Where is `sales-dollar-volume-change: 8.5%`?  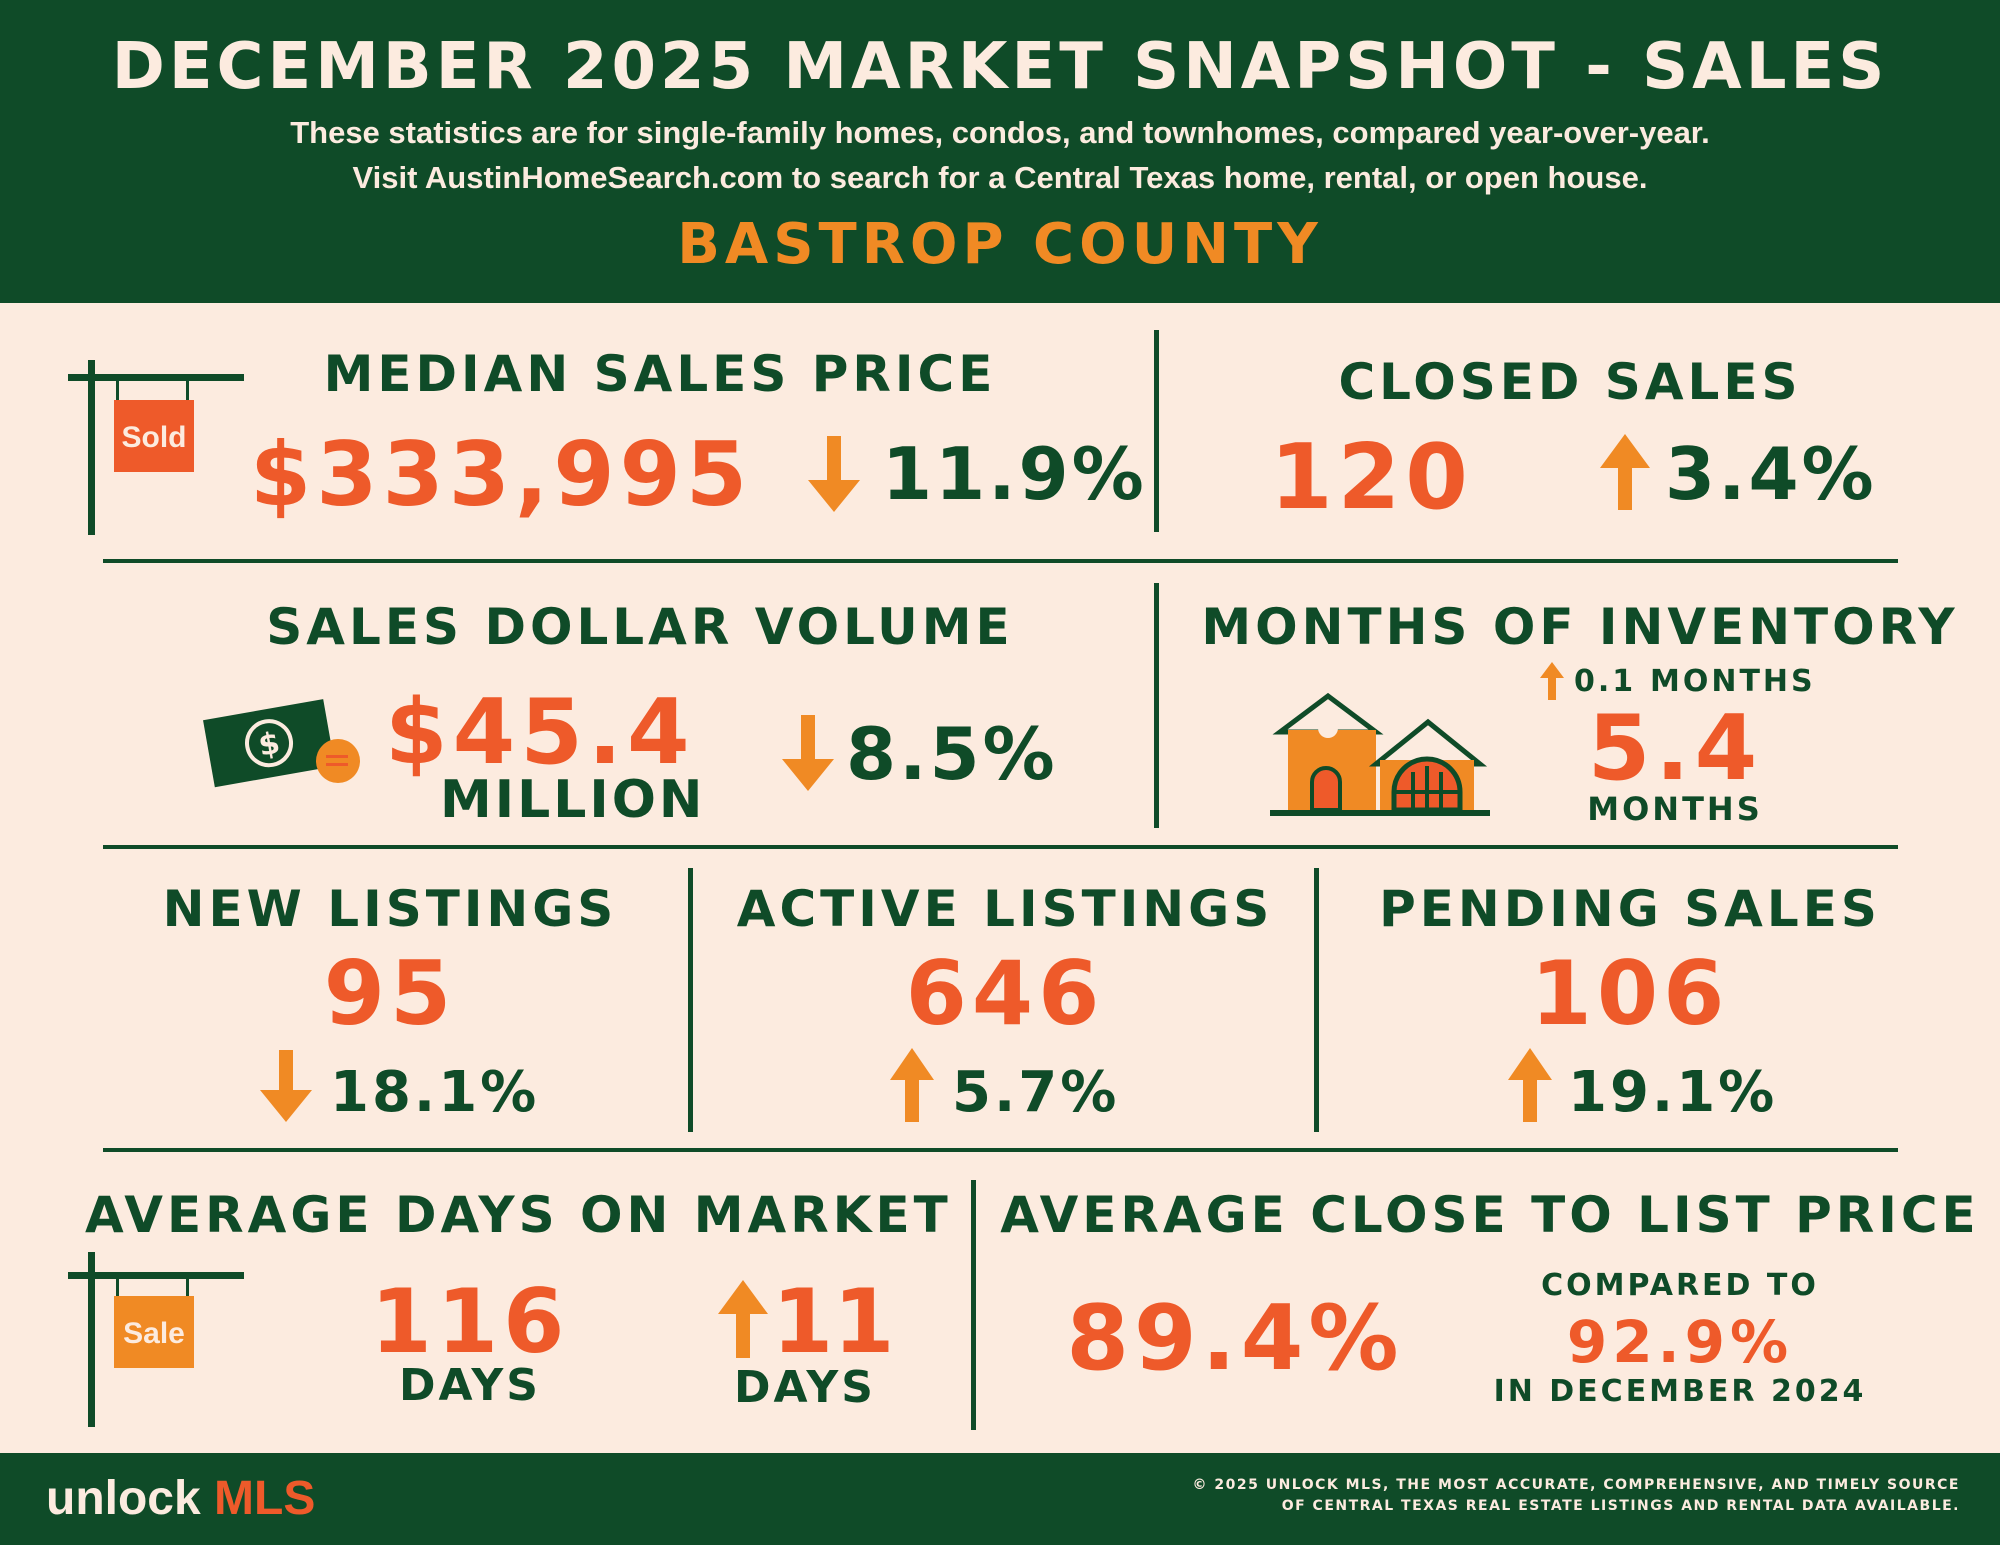
sales-dollar-volume-change: 8.5% is located at coordinates (952, 754).